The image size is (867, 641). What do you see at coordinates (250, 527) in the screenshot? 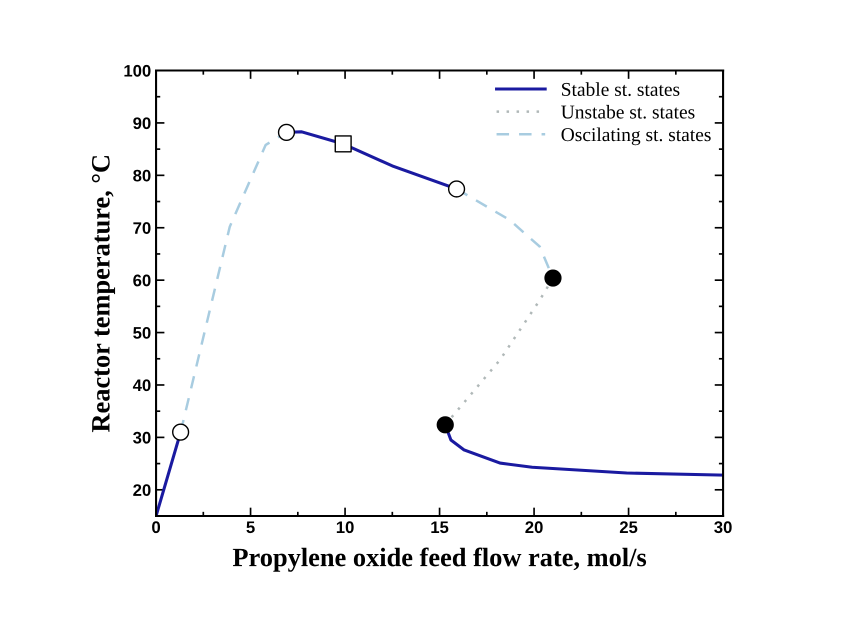
I see `x-tick-label: 5` at bounding box center [250, 527].